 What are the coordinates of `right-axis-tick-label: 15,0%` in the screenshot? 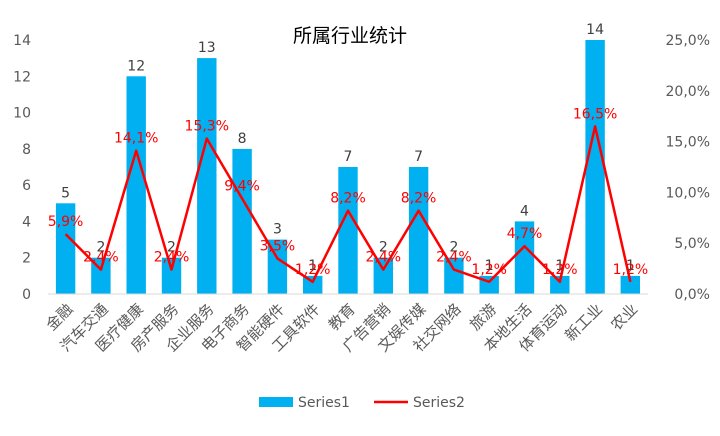 It's located at (688, 143).